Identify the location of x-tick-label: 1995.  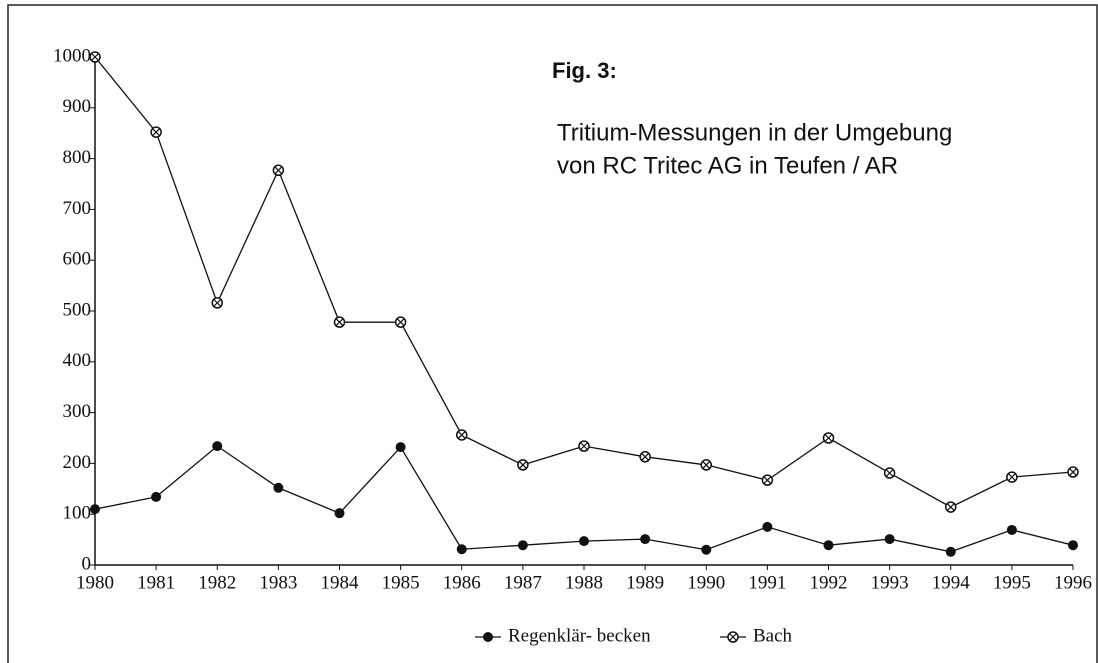
(1012, 582).